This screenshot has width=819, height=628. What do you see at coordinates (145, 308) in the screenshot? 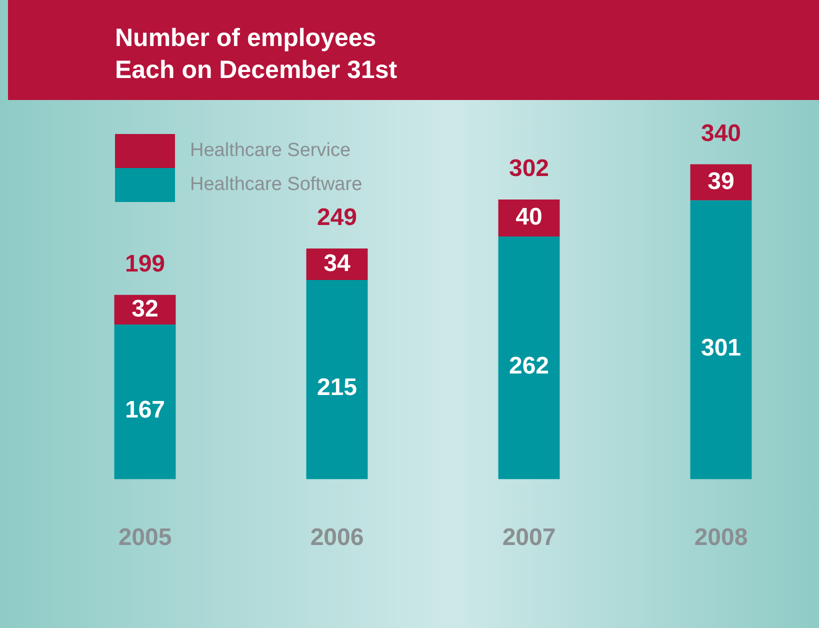
I see `data-label: 32` at bounding box center [145, 308].